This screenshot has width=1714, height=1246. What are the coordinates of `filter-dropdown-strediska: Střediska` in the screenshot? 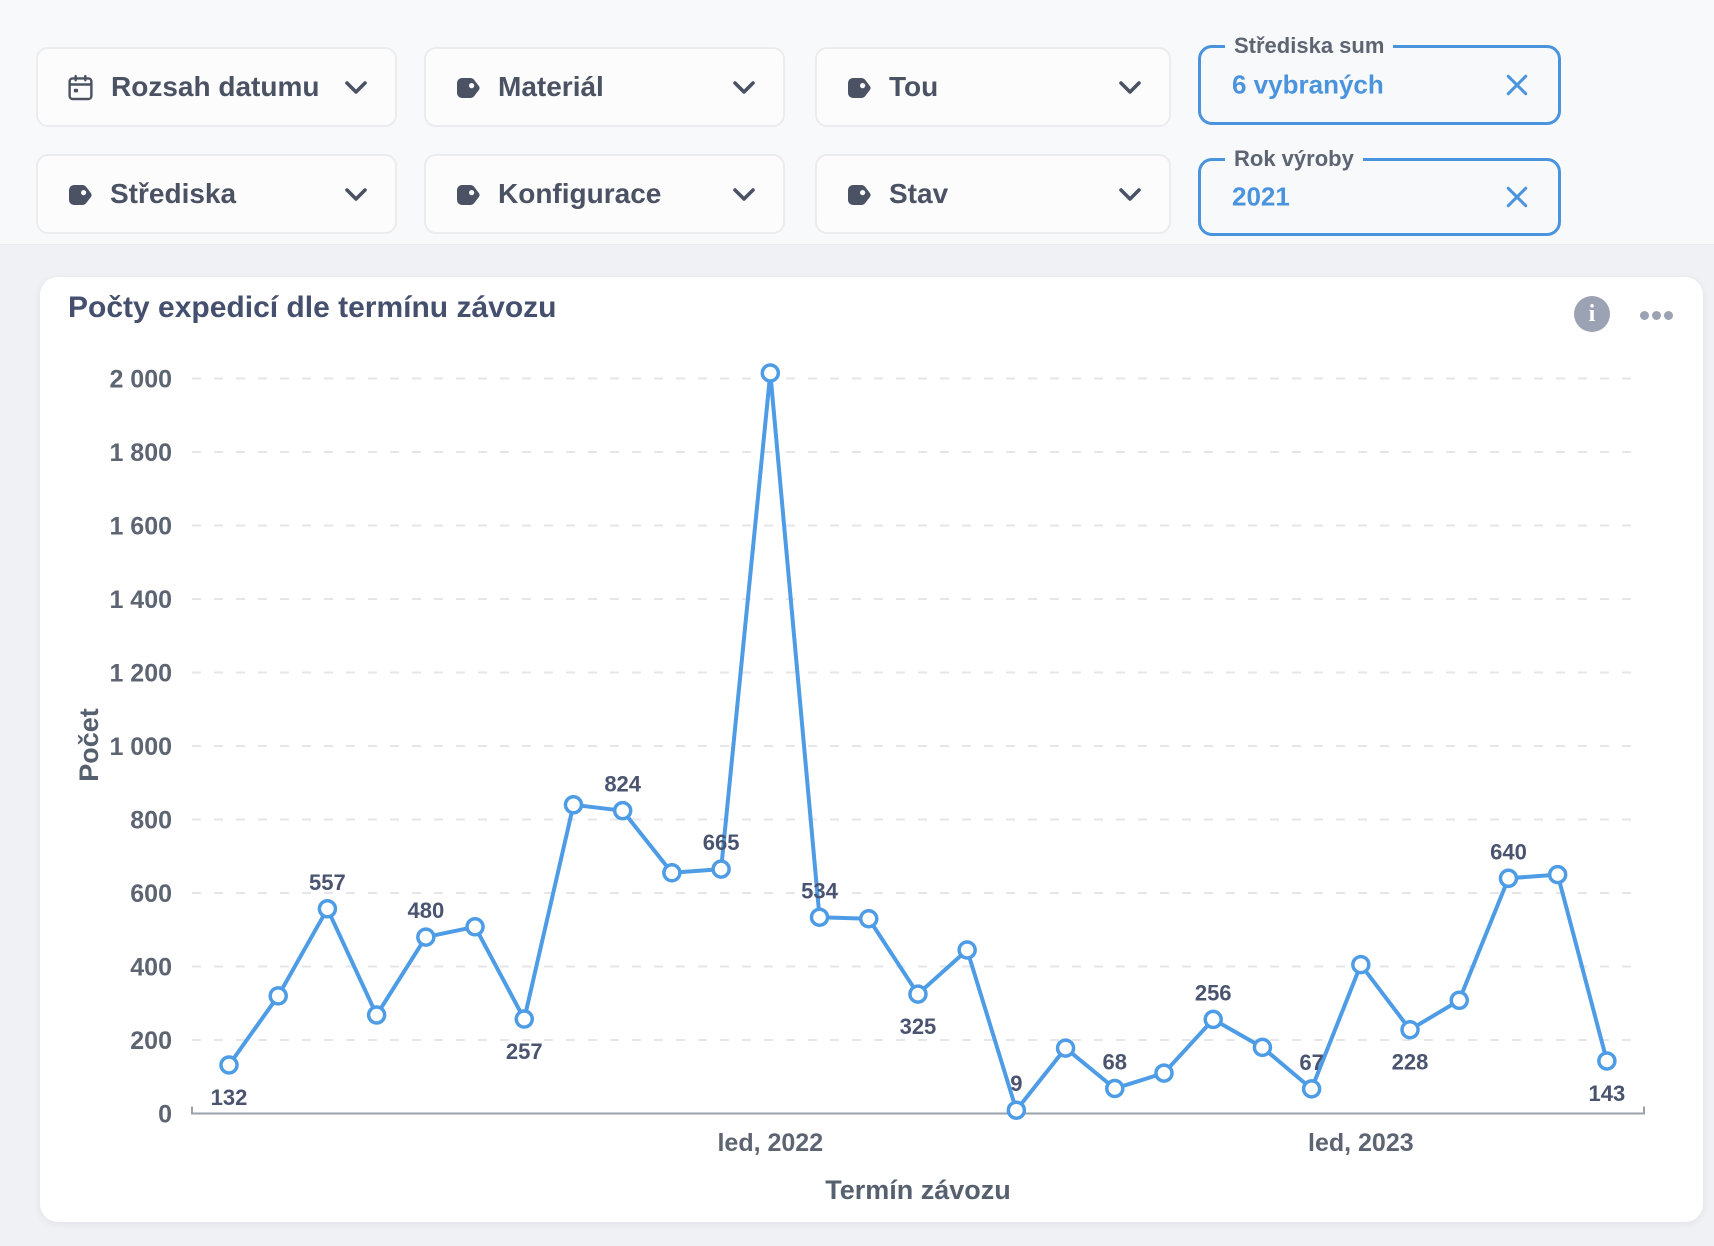 It's located at (216, 194).